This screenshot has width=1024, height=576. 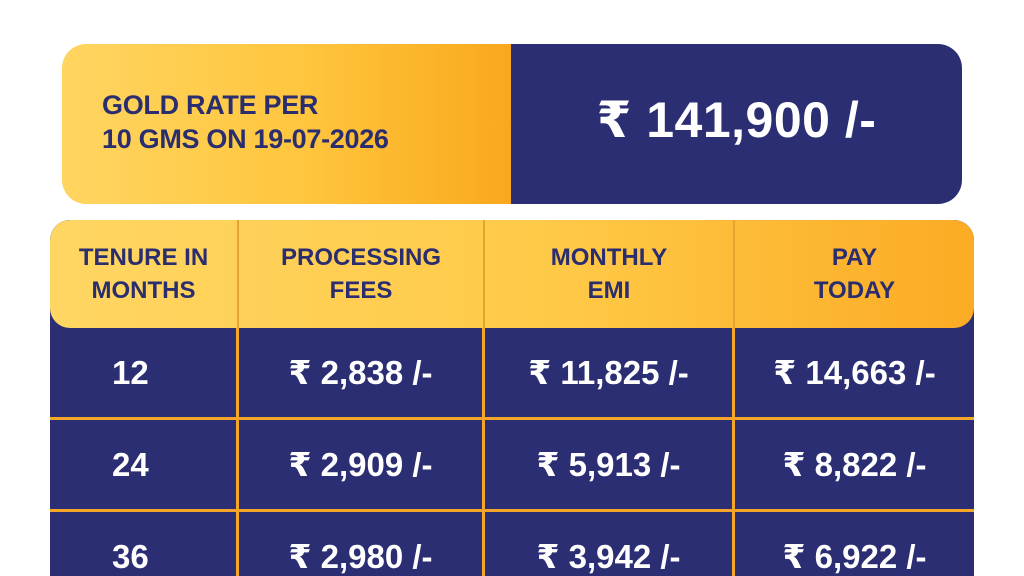 What do you see at coordinates (610, 372) in the screenshot?
I see `cell-monthly-emi: ₹ 11,825 /-` at bounding box center [610, 372].